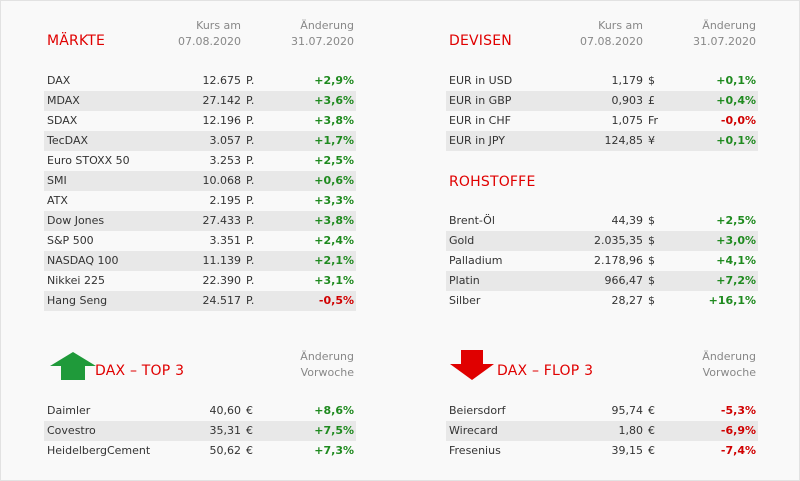 This screenshot has height=481, width=800. I want to click on row-name: EUR in GBP, so click(480, 100).